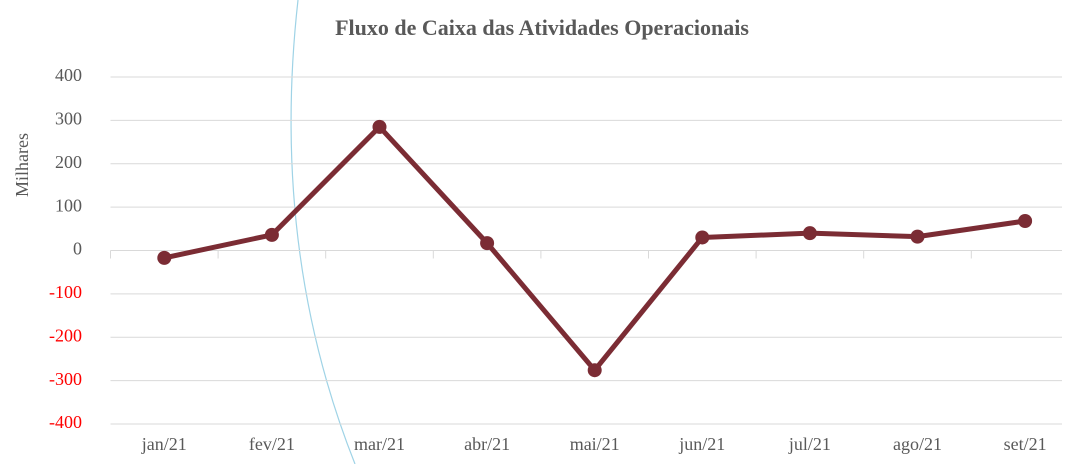 The height and width of the screenshot is (464, 1065). I want to click on x-tick-label: ago/21, so click(917, 444).